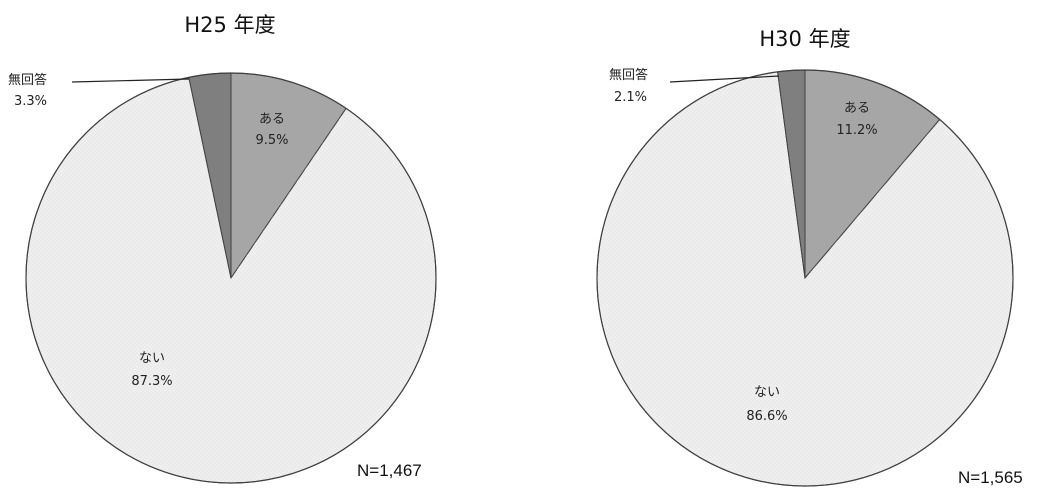 Image resolution: width=1049 pixels, height=491 pixels. I want to click on sample-size-label: N=1,565, so click(990, 477).